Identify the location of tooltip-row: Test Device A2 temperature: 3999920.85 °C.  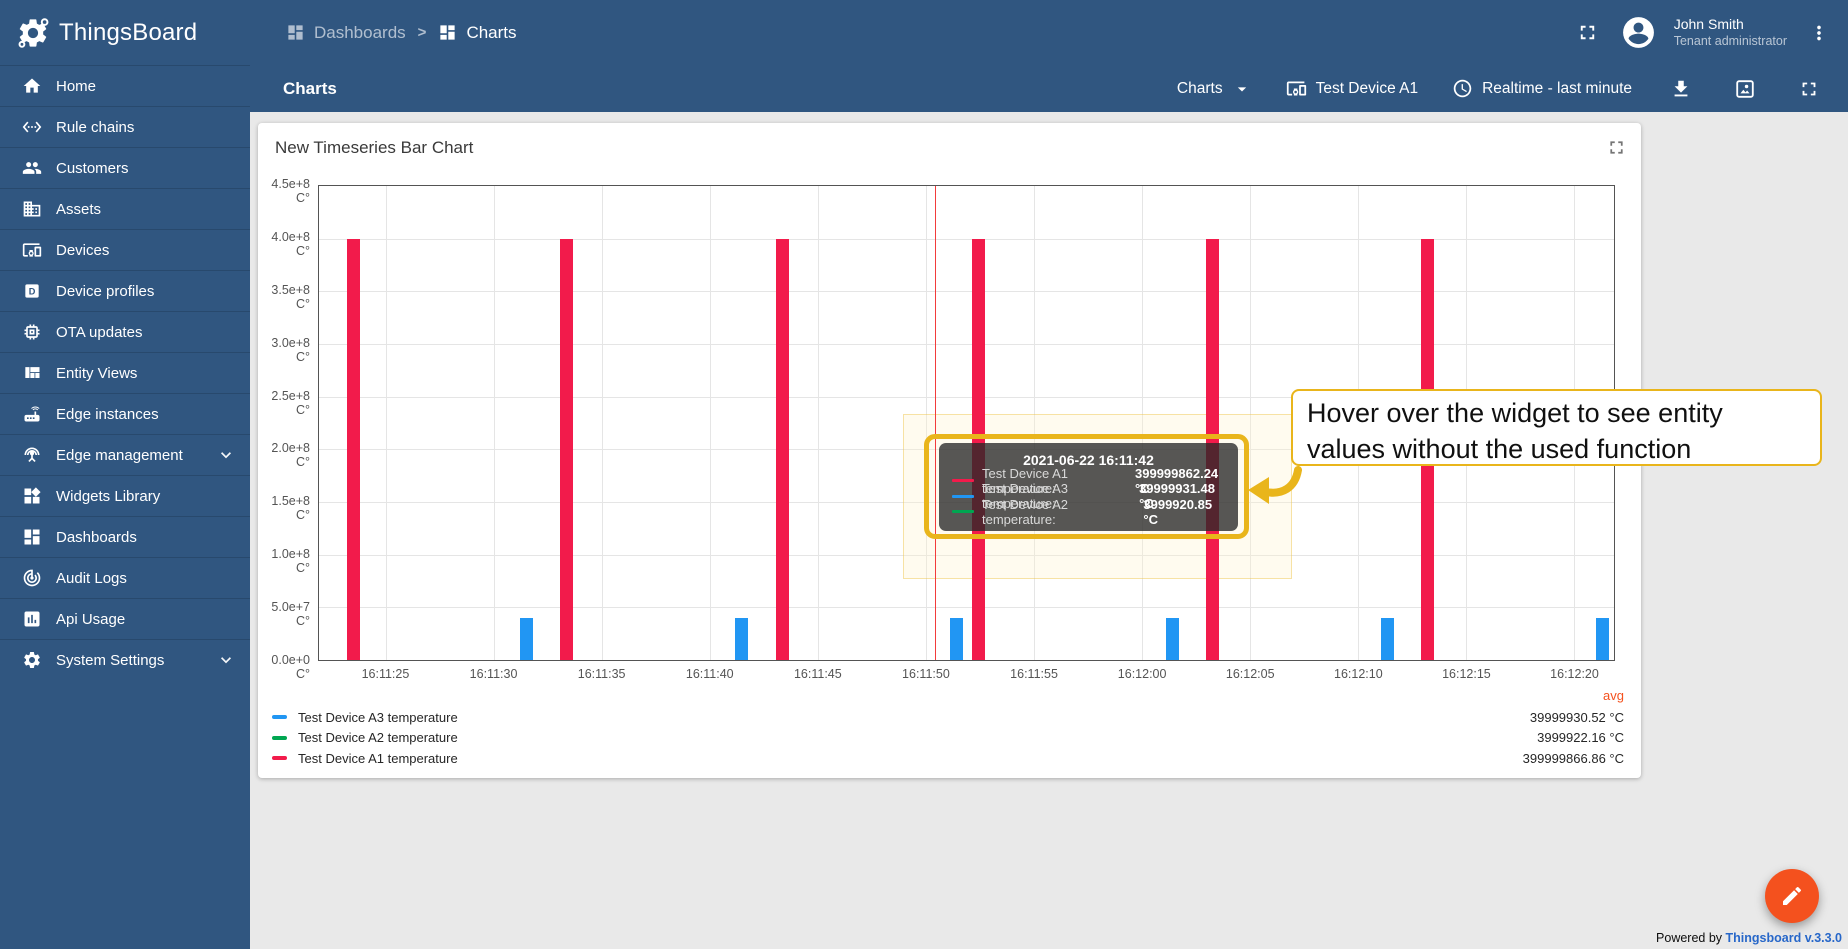
(1088, 512).